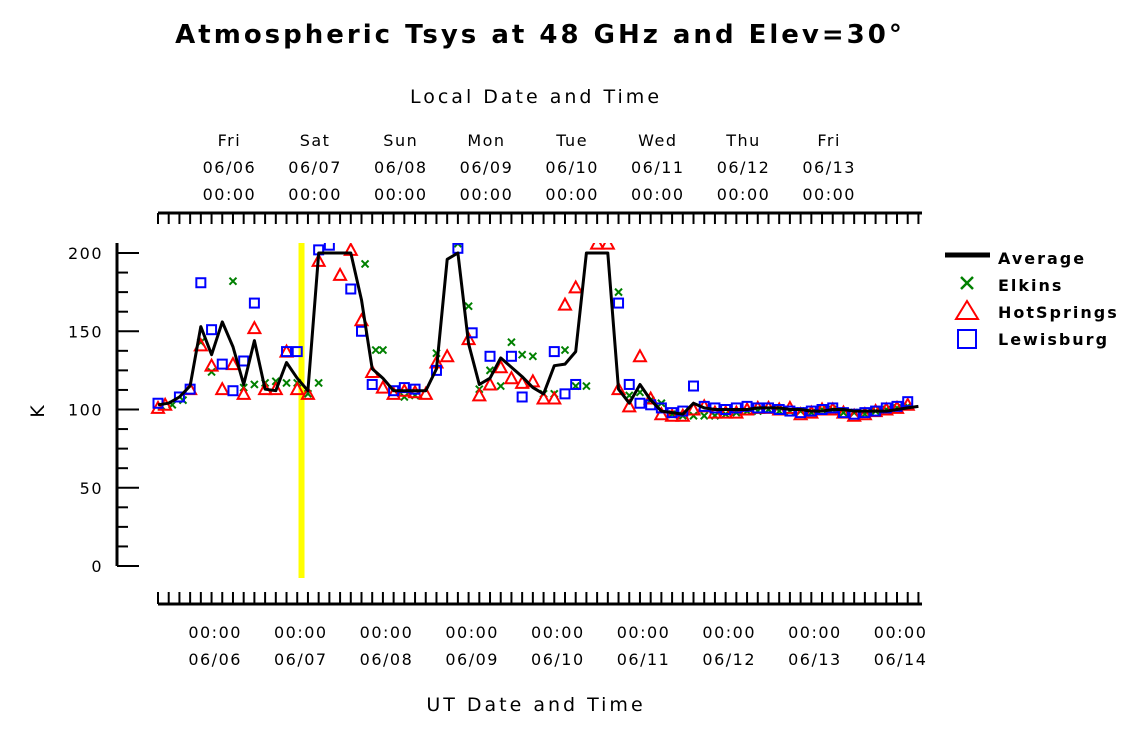 This screenshot has width=1125, height=731. What do you see at coordinates (387, 659) in the screenshot?
I see `bottom-tick-label: 06/08` at bounding box center [387, 659].